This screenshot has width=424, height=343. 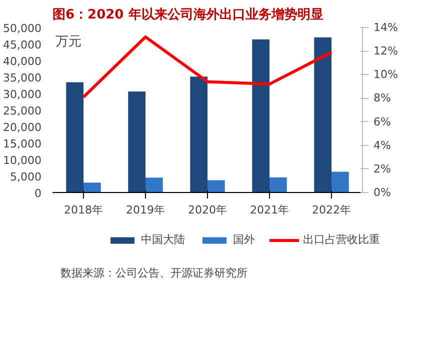 What do you see at coordinates (386, 51) in the screenshot?
I see `y2-tick-label: 12%` at bounding box center [386, 51].